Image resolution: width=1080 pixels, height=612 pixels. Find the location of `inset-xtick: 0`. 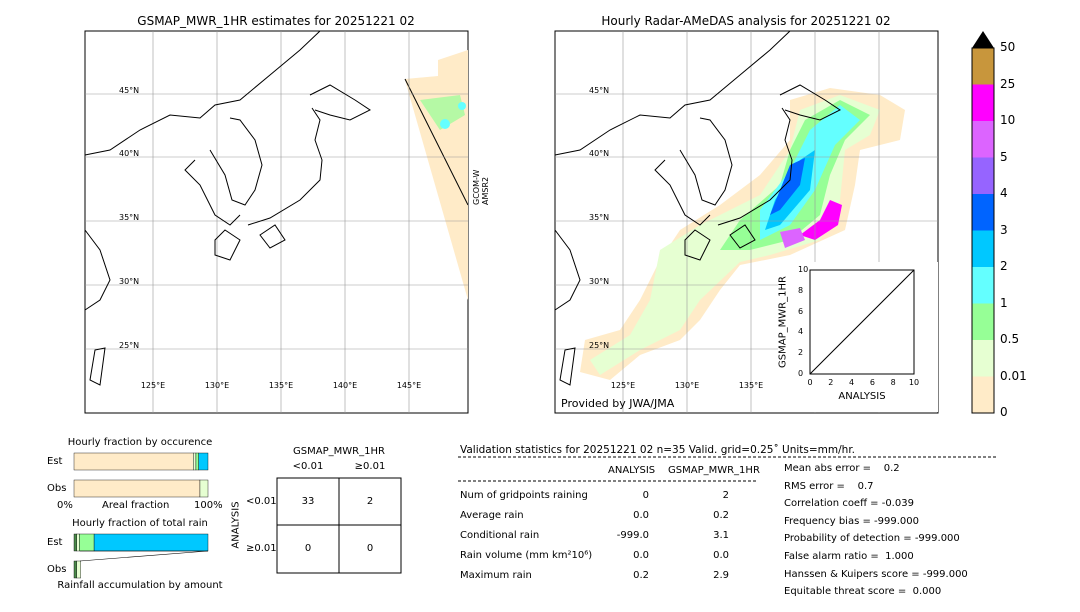

inset-xtick: 0 is located at coordinates (810, 382).